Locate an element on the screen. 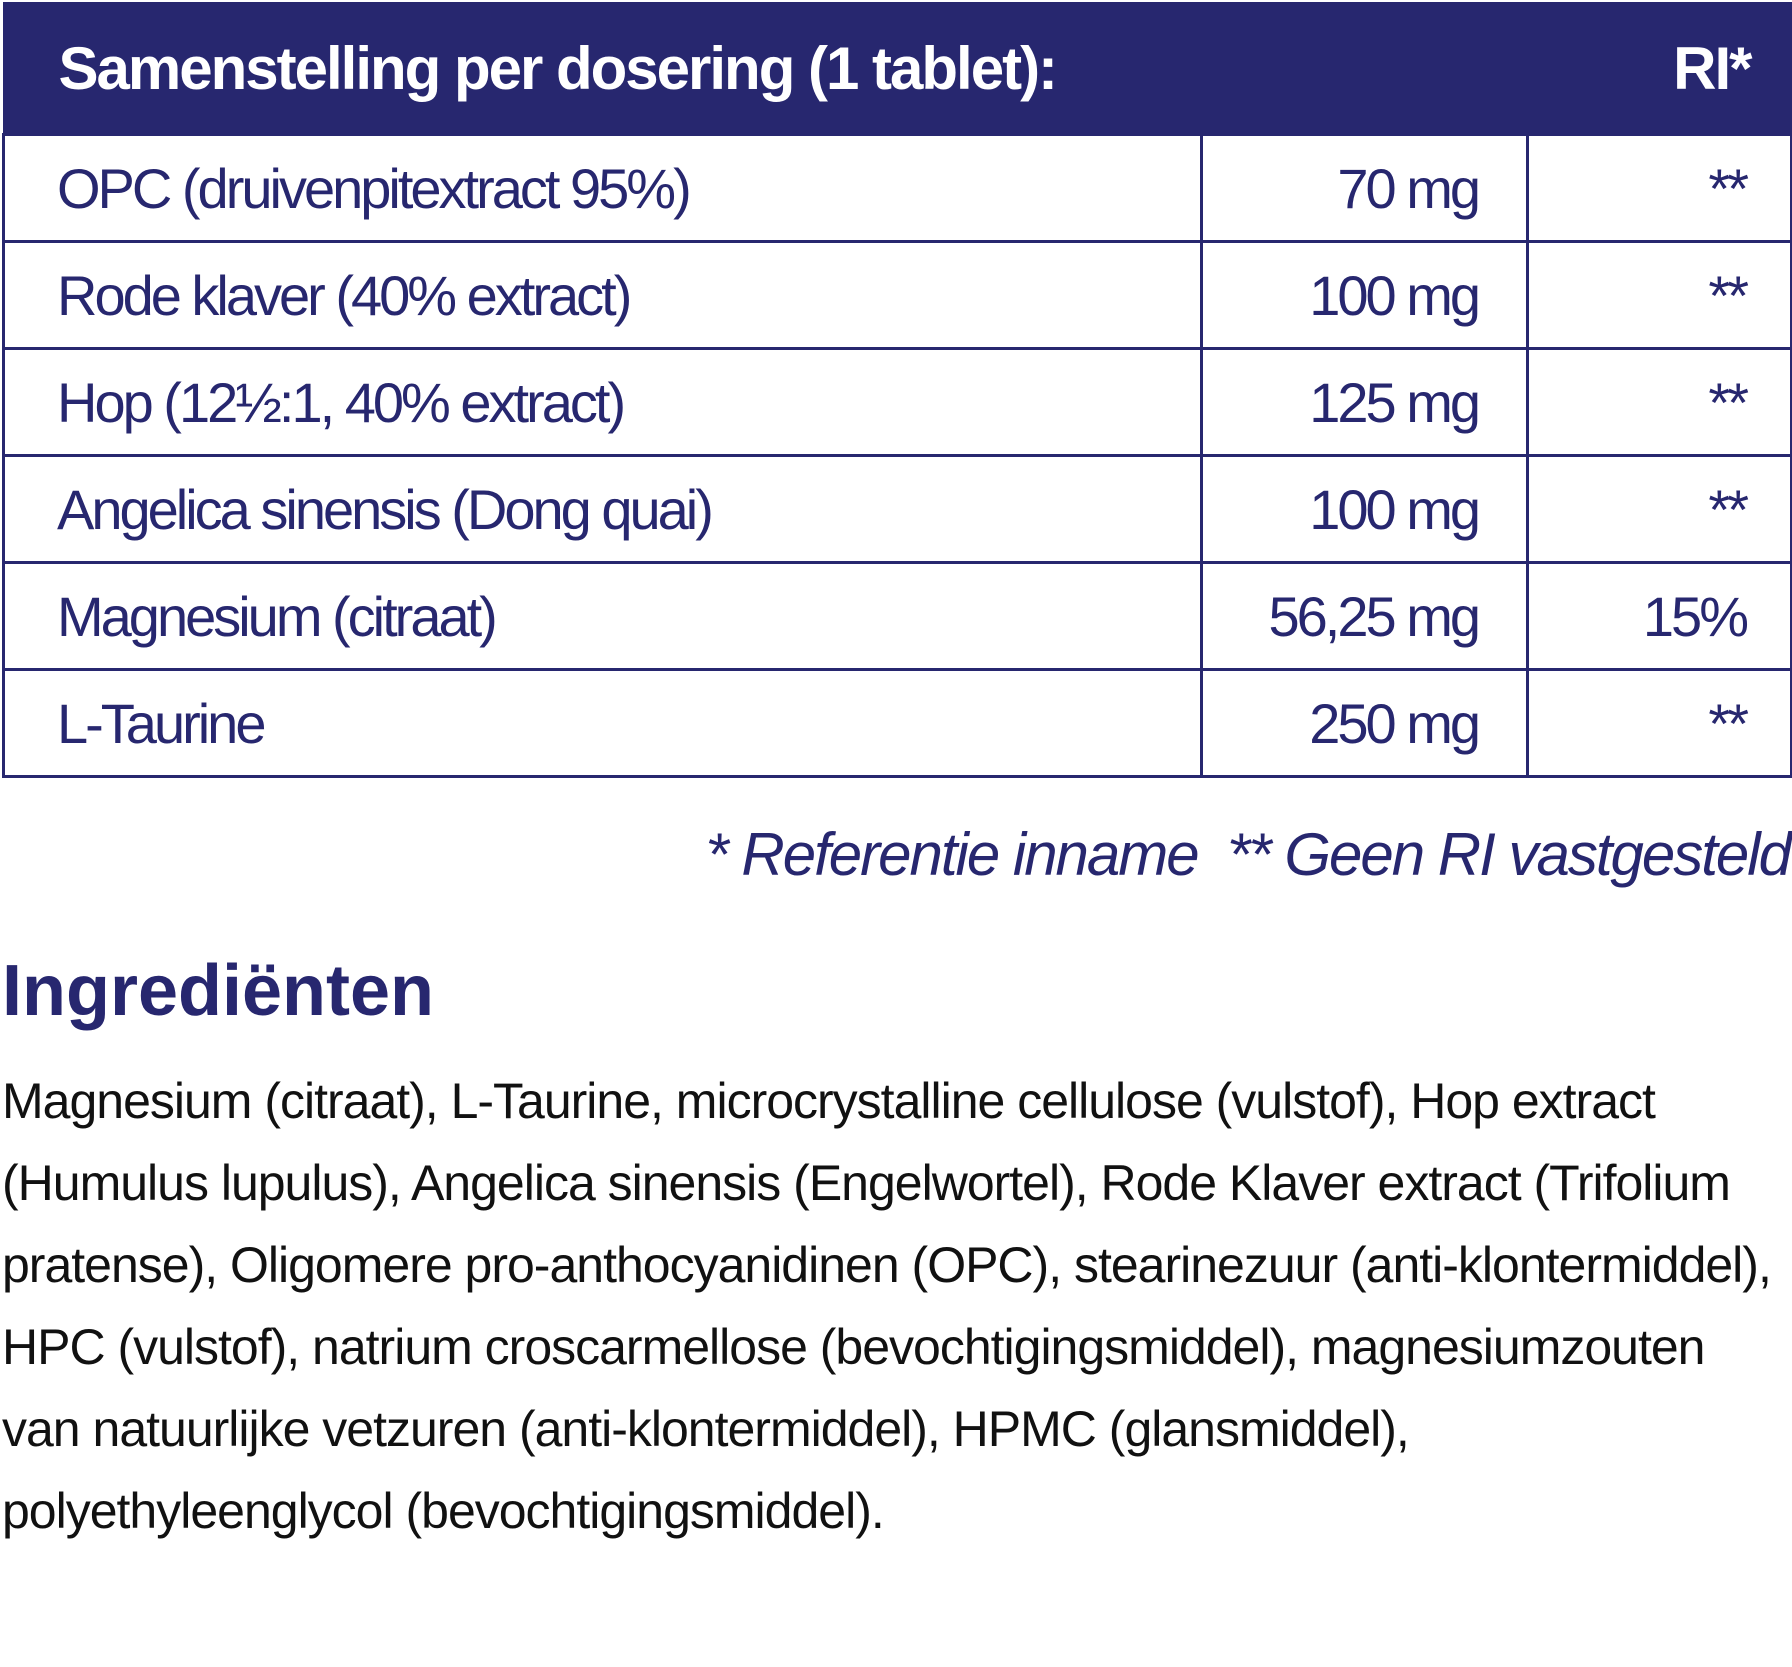 The height and width of the screenshot is (1667, 1792). ingredient-ri: 15% is located at coordinates (1659, 616).